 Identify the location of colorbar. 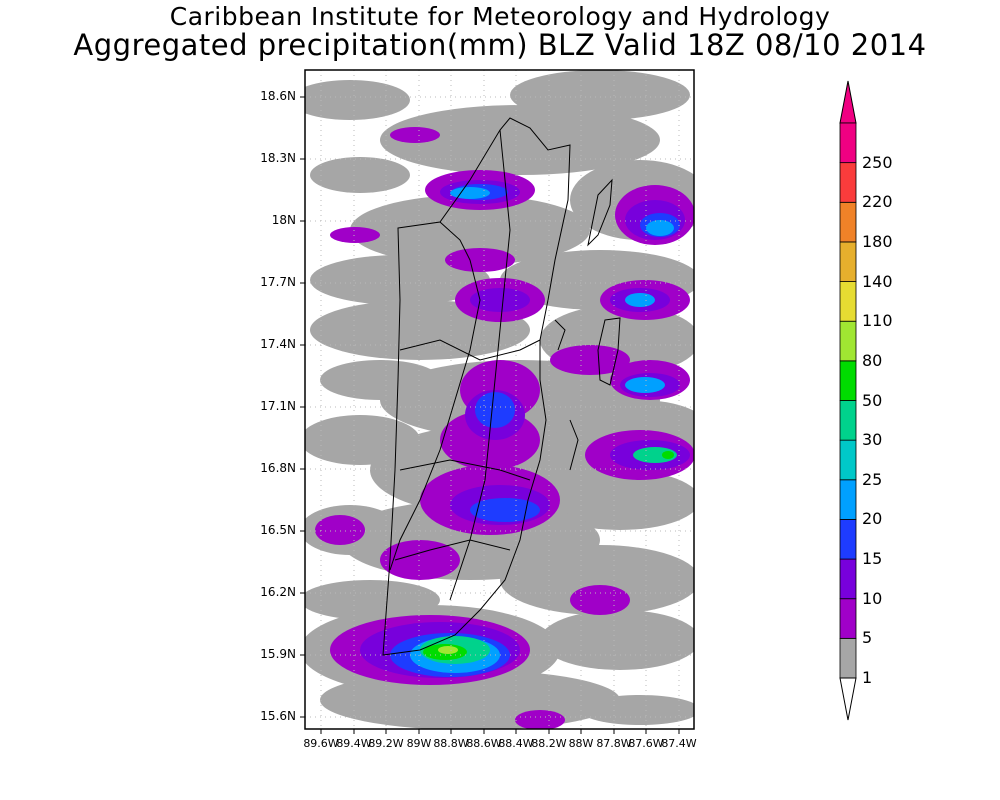
(848, 400).